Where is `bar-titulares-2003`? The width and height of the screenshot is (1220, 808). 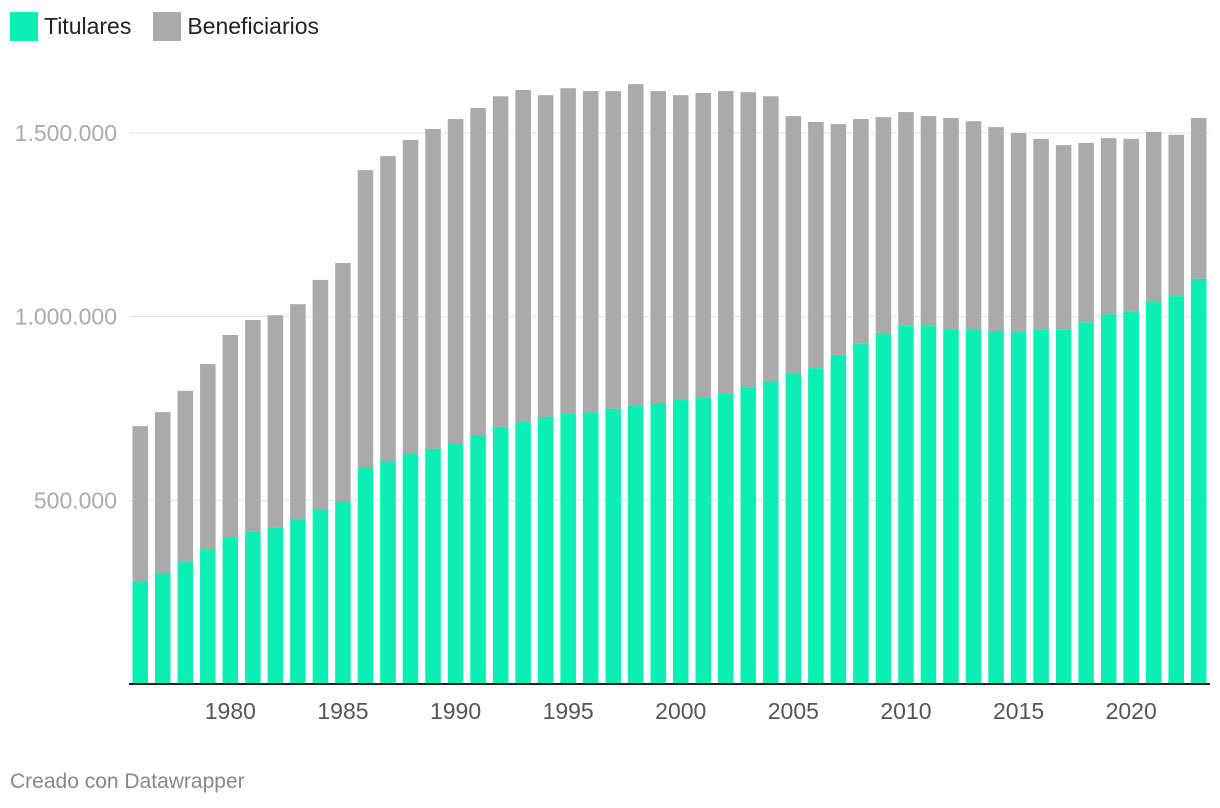 bar-titulares-2003 is located at coordinates (748, 535).